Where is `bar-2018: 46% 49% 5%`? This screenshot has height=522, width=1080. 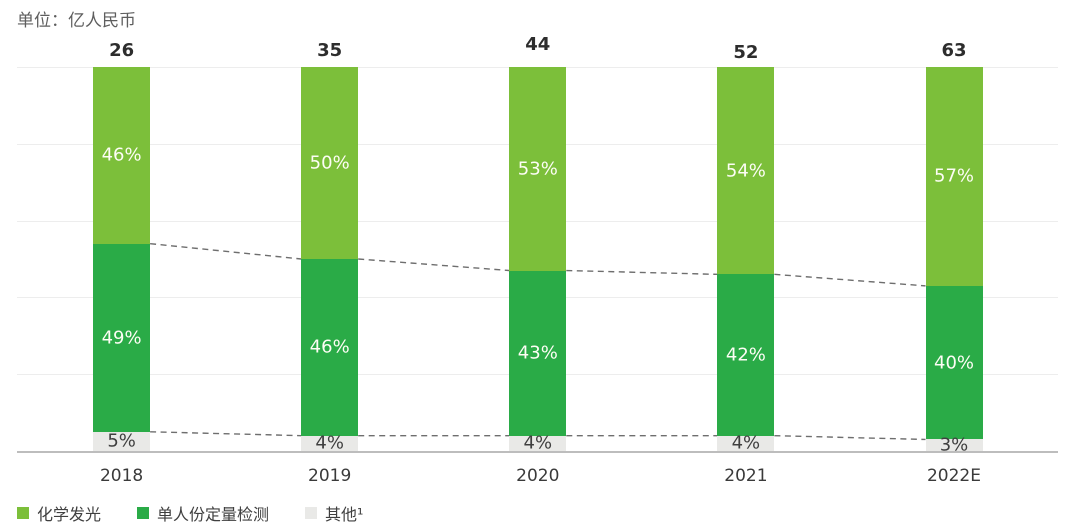 bar-2018: 46% 49% 5% is located at coordinates (122, 259).